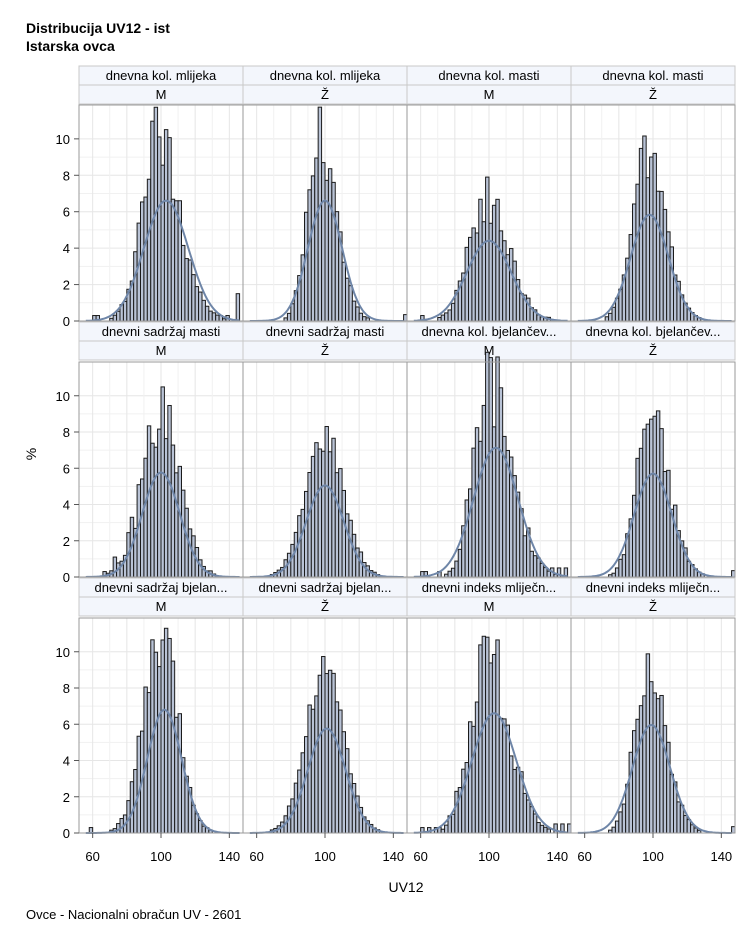 Image resolution: width=756 pixels, height=945 pixels. What do you see at coordinates (325, 75) in the screenshot?
I see `panel-trait-label: dnevna kol. mlijeka` at bounding box center [325, 75].